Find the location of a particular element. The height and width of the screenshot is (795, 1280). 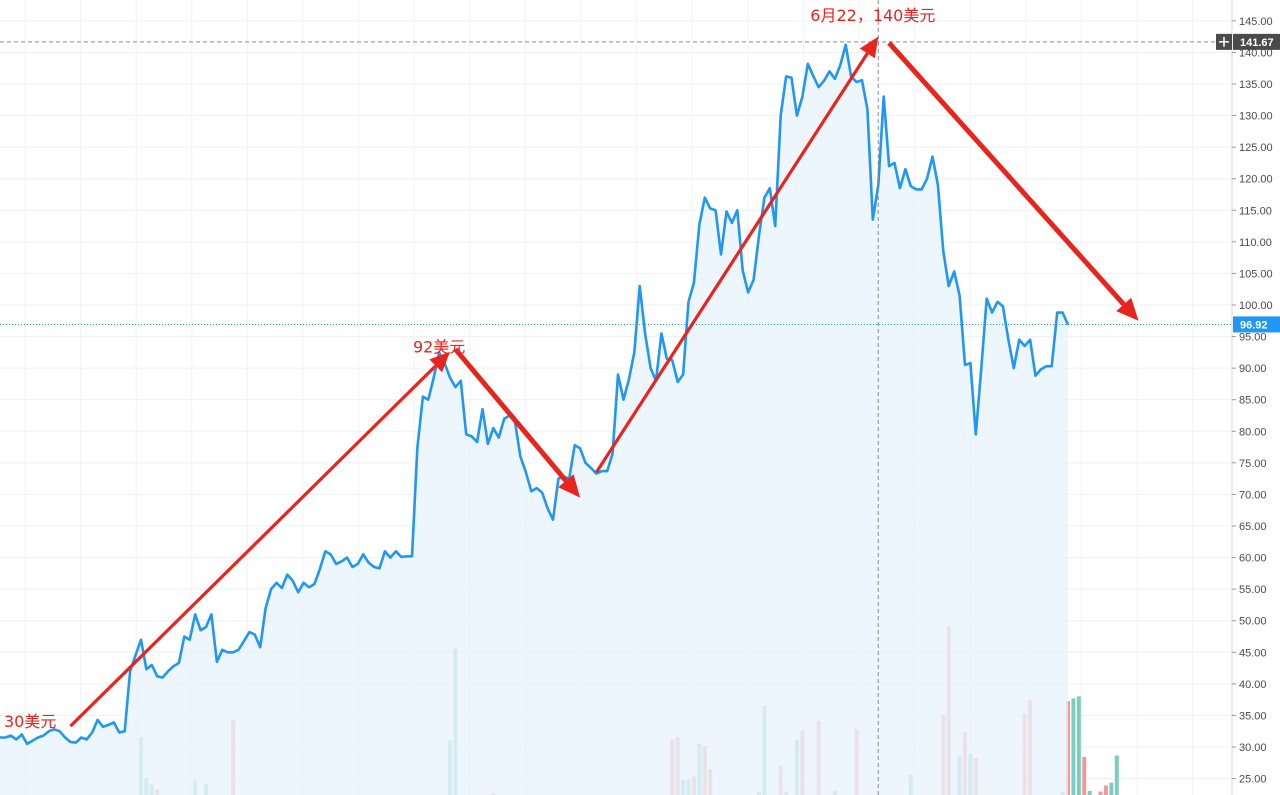

price-tick-label: 105.00 is located at coordinates (1256, 274).